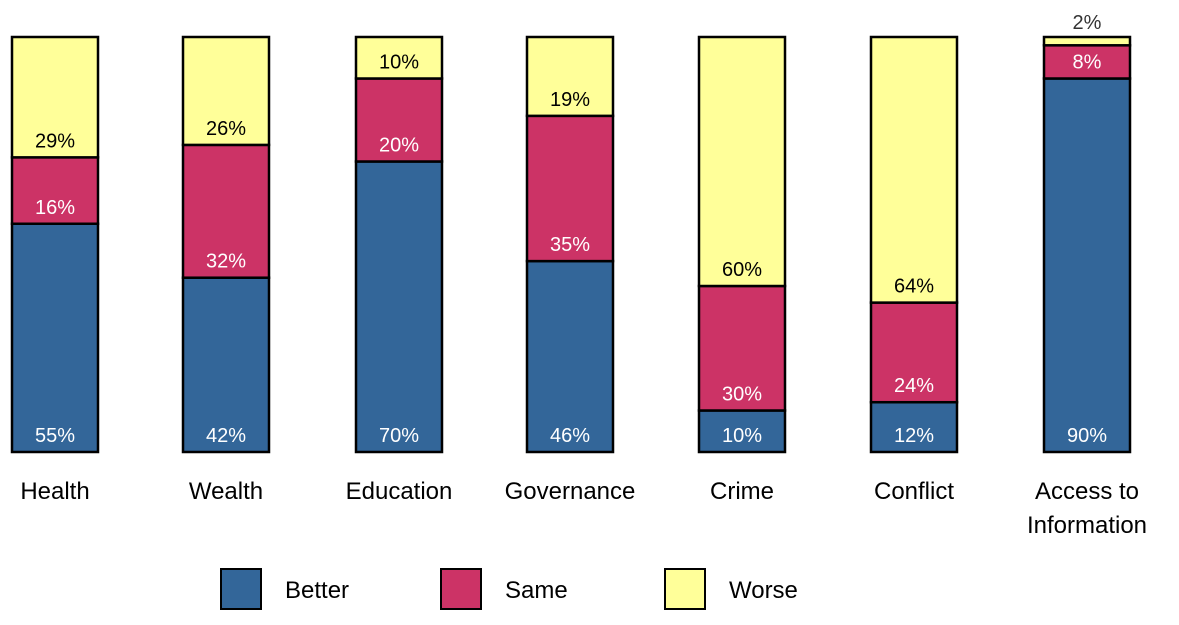 This screenshot has width=1179, height=625. I want to click on data-label-better-4: 10%, so click(742, 436).